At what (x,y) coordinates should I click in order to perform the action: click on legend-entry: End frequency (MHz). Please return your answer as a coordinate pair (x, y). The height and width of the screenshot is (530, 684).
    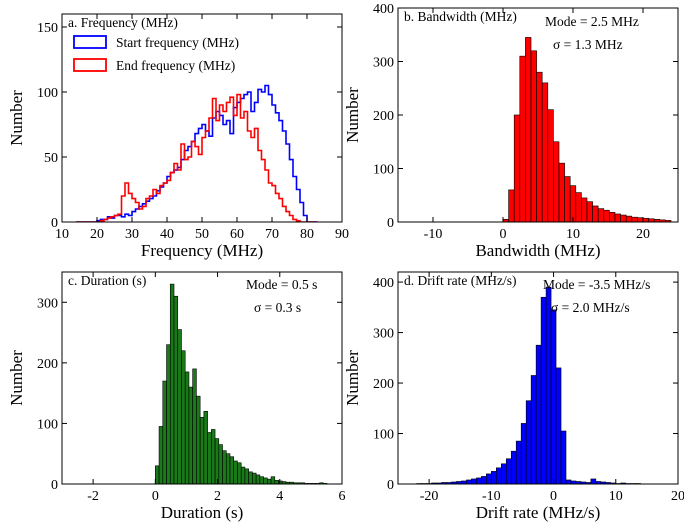
    Looking at the image, I should click on (175, 65).